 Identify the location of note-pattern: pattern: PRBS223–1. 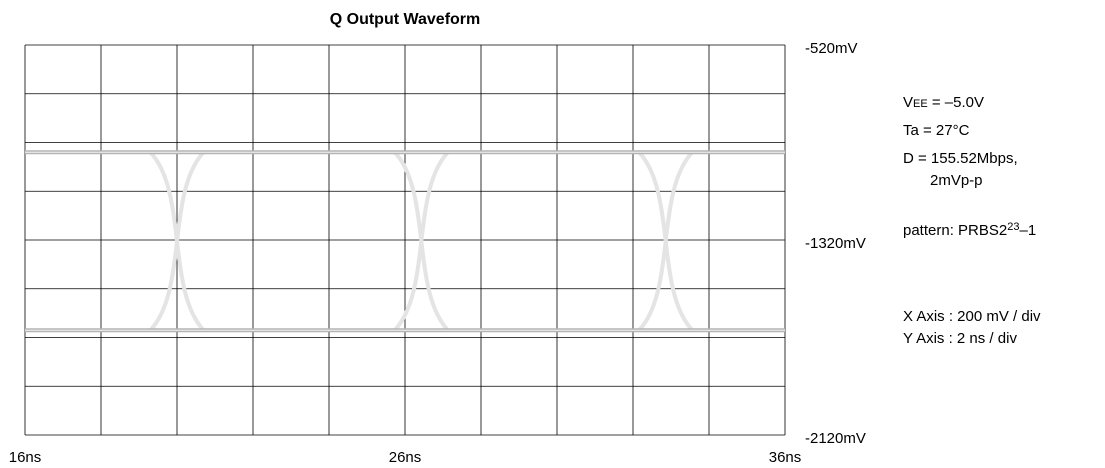
(969, 230).